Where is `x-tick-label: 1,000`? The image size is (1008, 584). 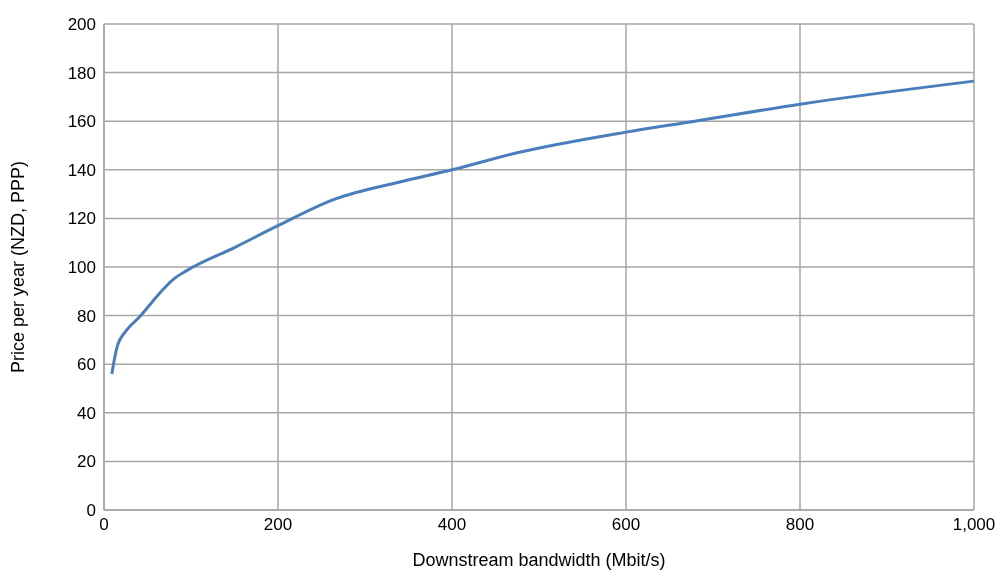 x-tick-label: 1,000 is located at coordinates (974, 525).